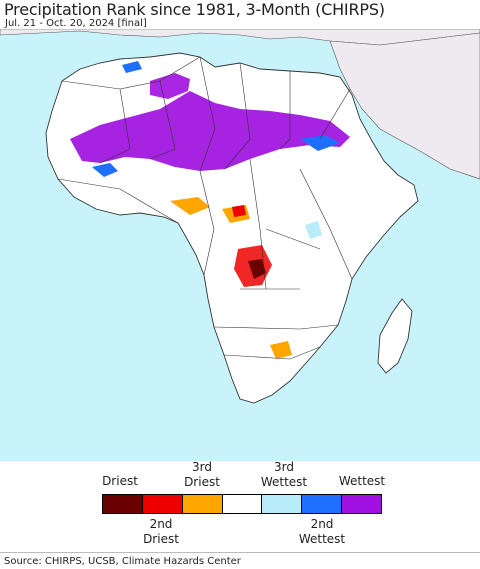 This screenshot has height=569, width=480. What do you see at coordinates (202, 474) in the screenshot?
I see `legend-label-third-driest: 3rd Driest` at bounding box center [202, 474].